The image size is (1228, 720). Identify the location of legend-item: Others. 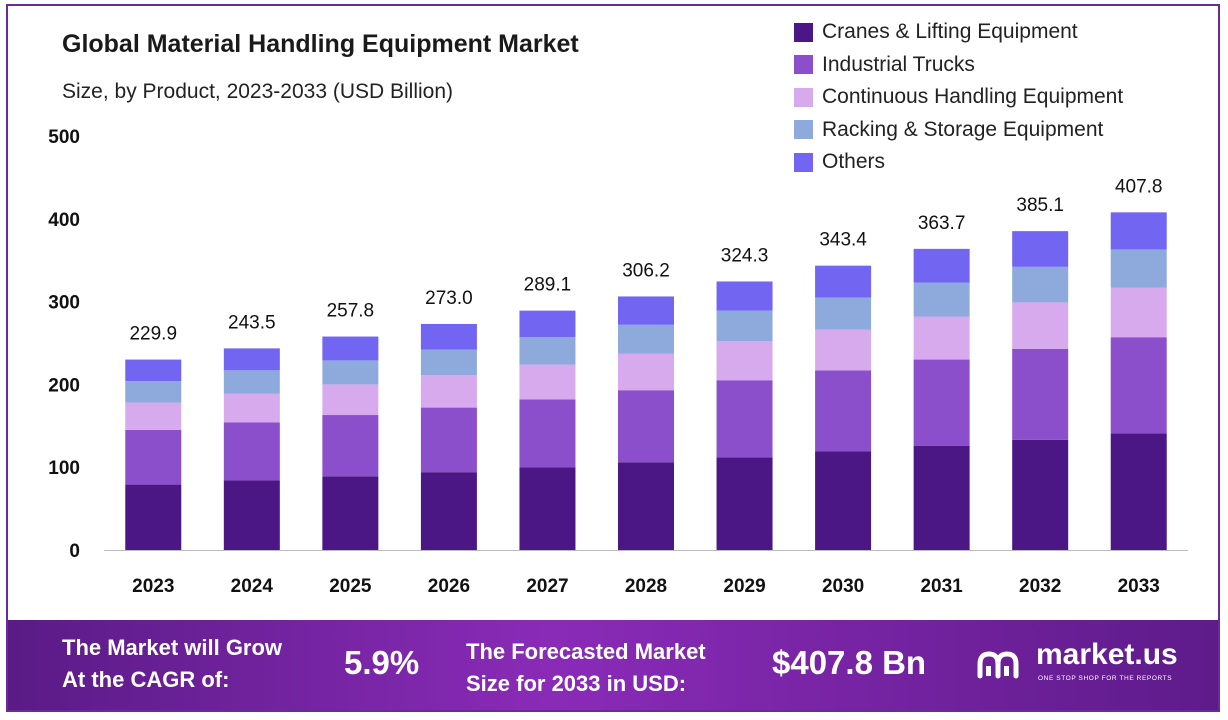
(958, 162).